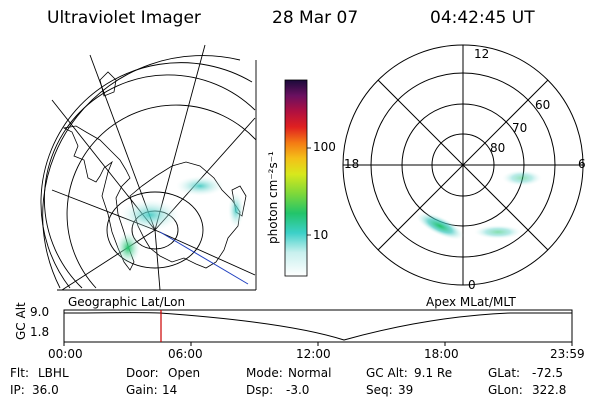 This screenshot has height=400, width=600. Describe the element at coordinates (40, 332) in the screenshot. I see `altitude-ytick-1-8: 1.8` at that location.